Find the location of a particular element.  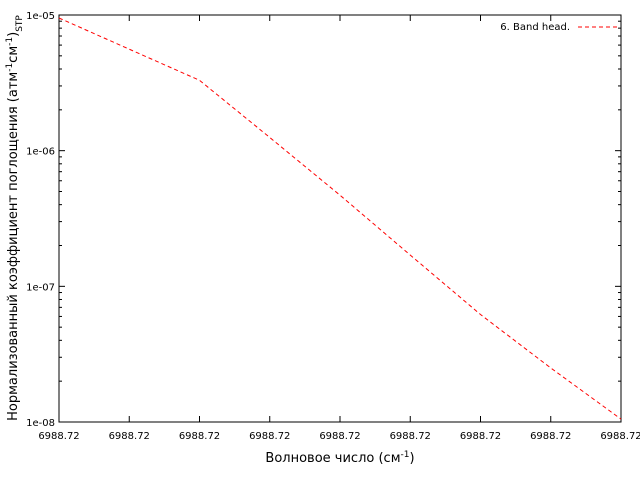

y-tick-label: 1e-07 is located at coordinates (40, 287).